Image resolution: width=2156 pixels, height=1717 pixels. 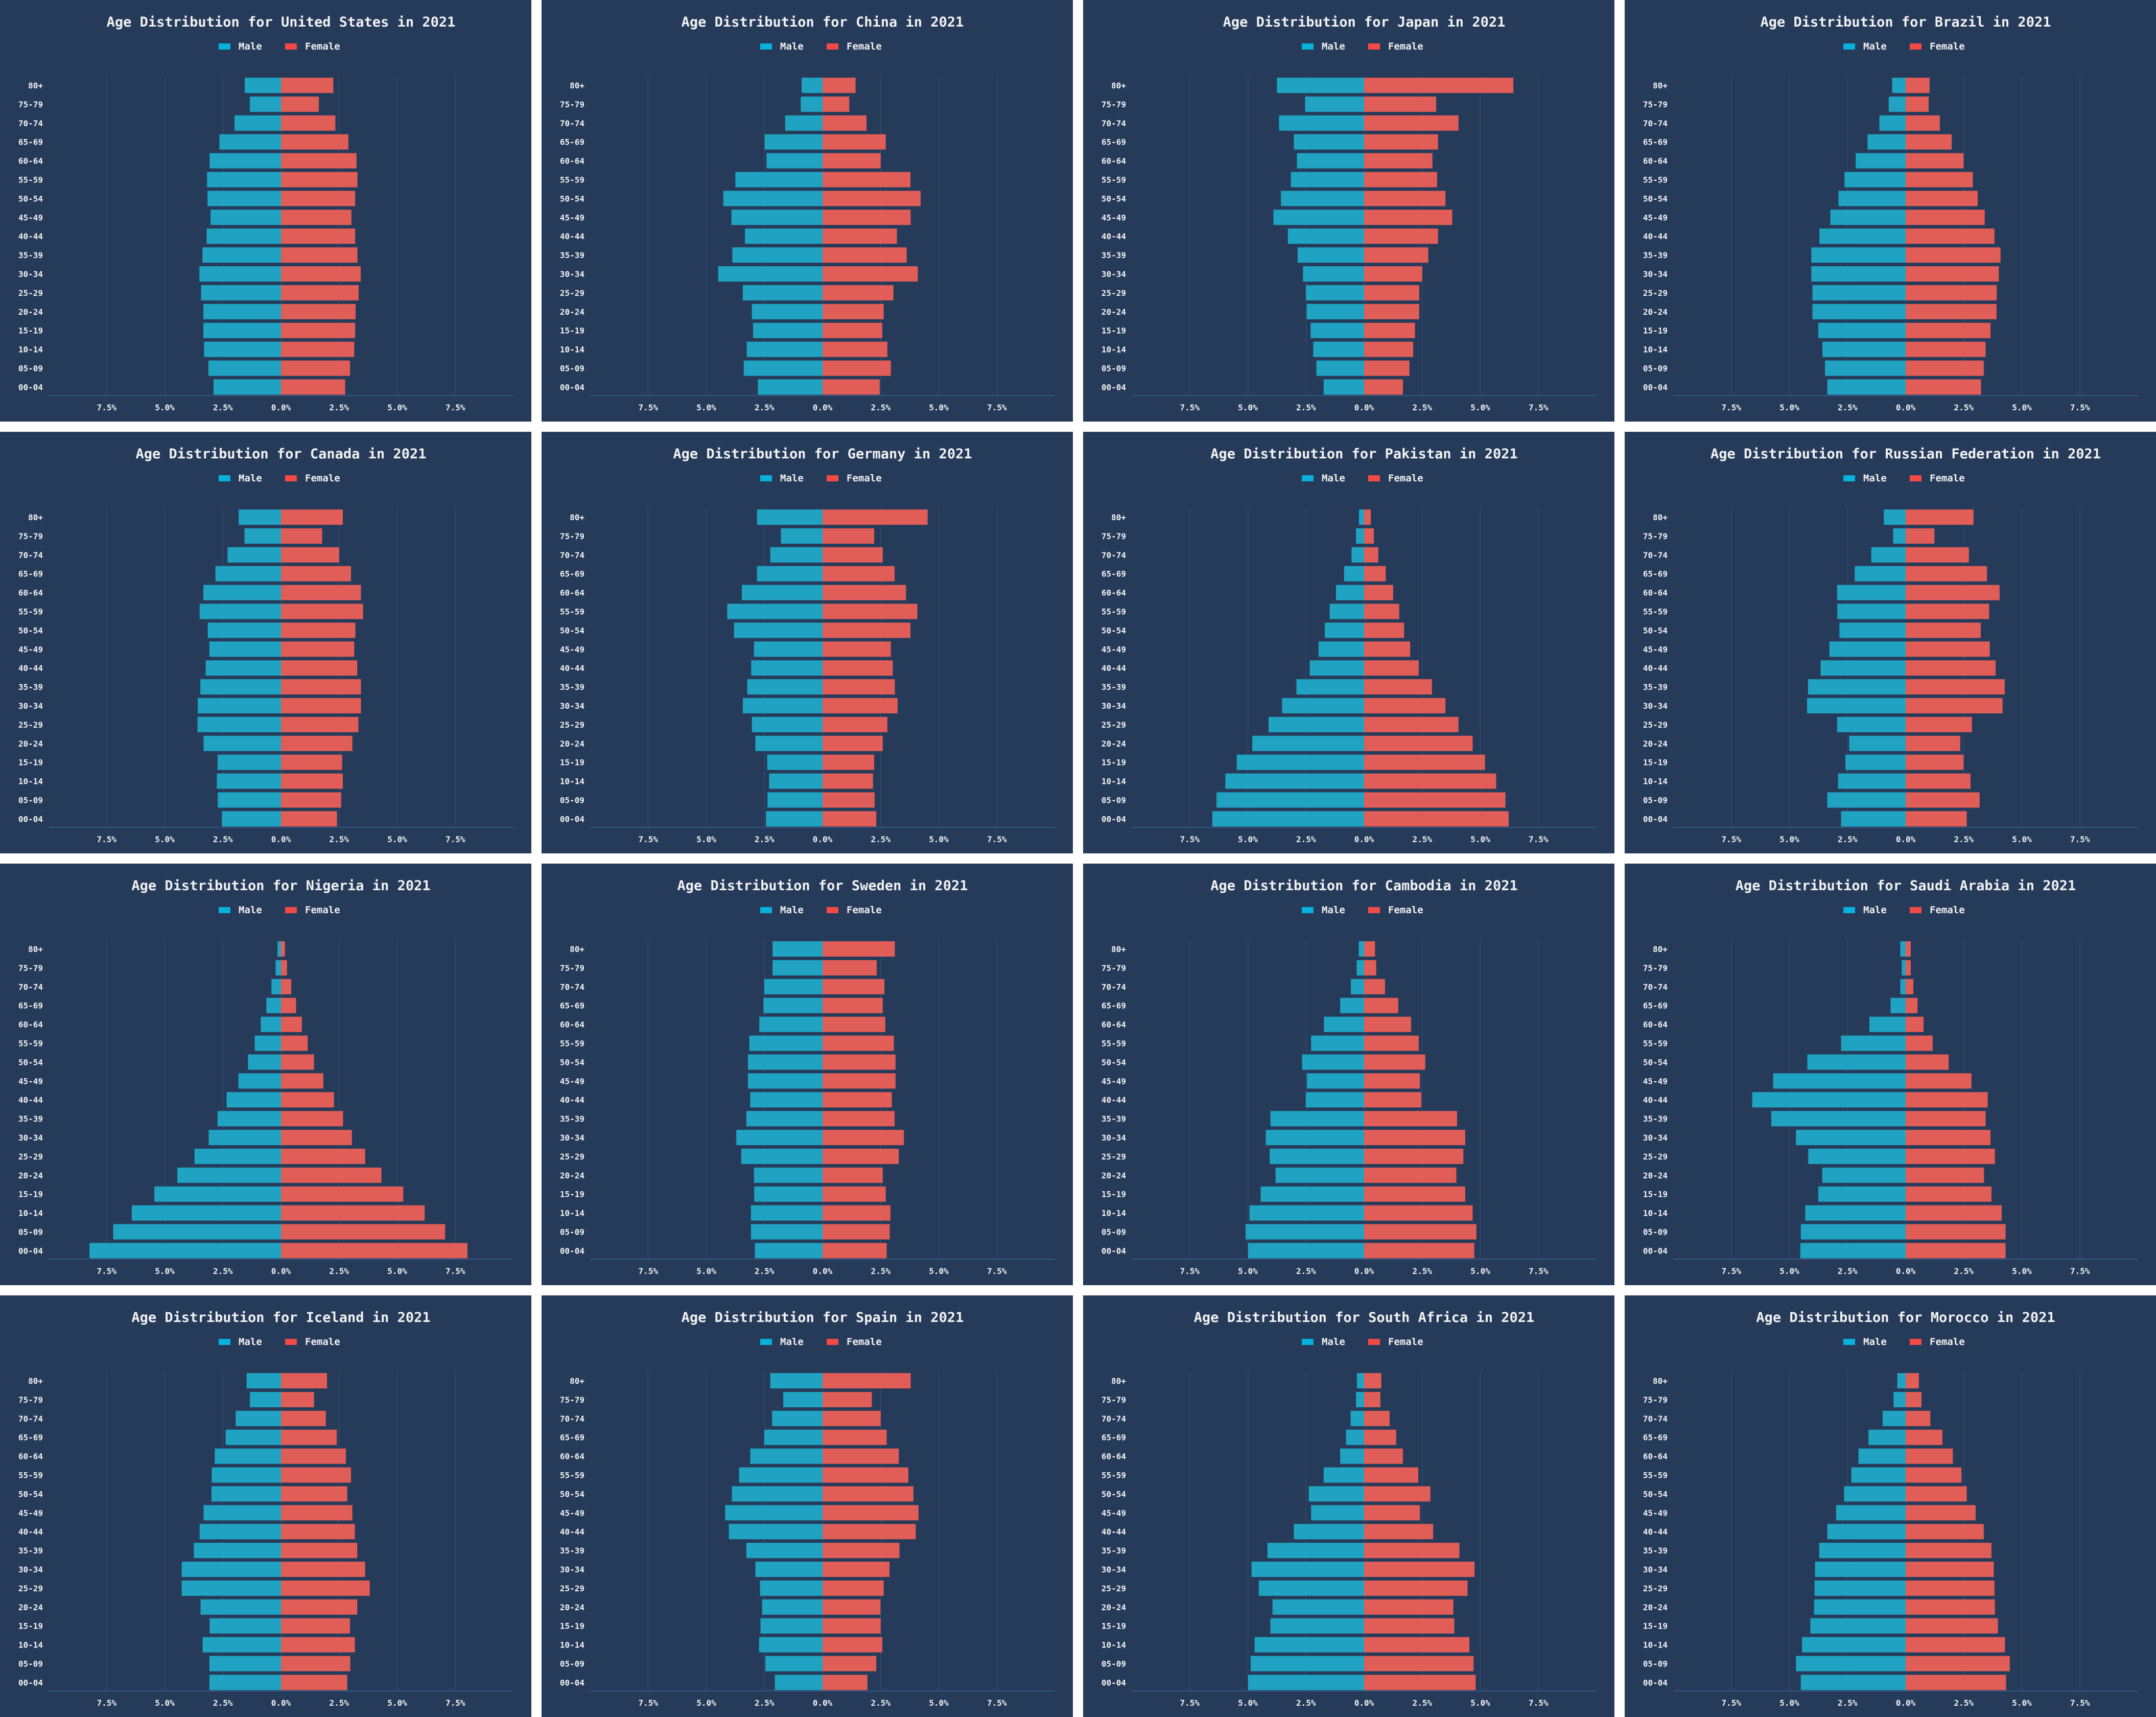 I want to click on y-tick-label: 55-59, so click(x=30, y=1044).